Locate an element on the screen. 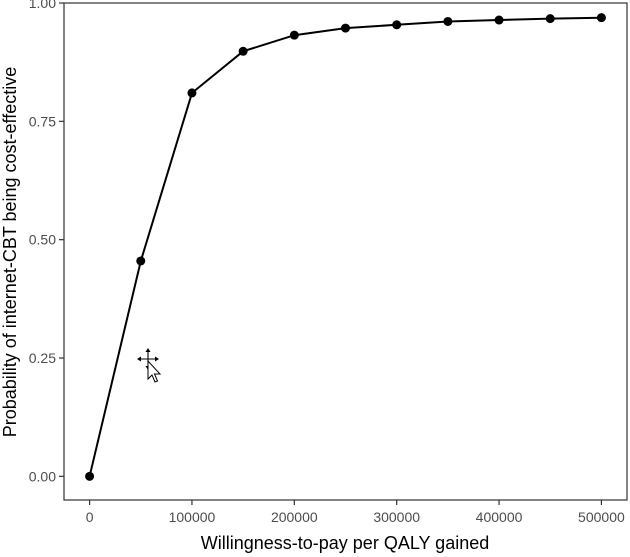  x-axis: 0 100000 200000 300000 400000 500000 is located at coordinates (355, 512).